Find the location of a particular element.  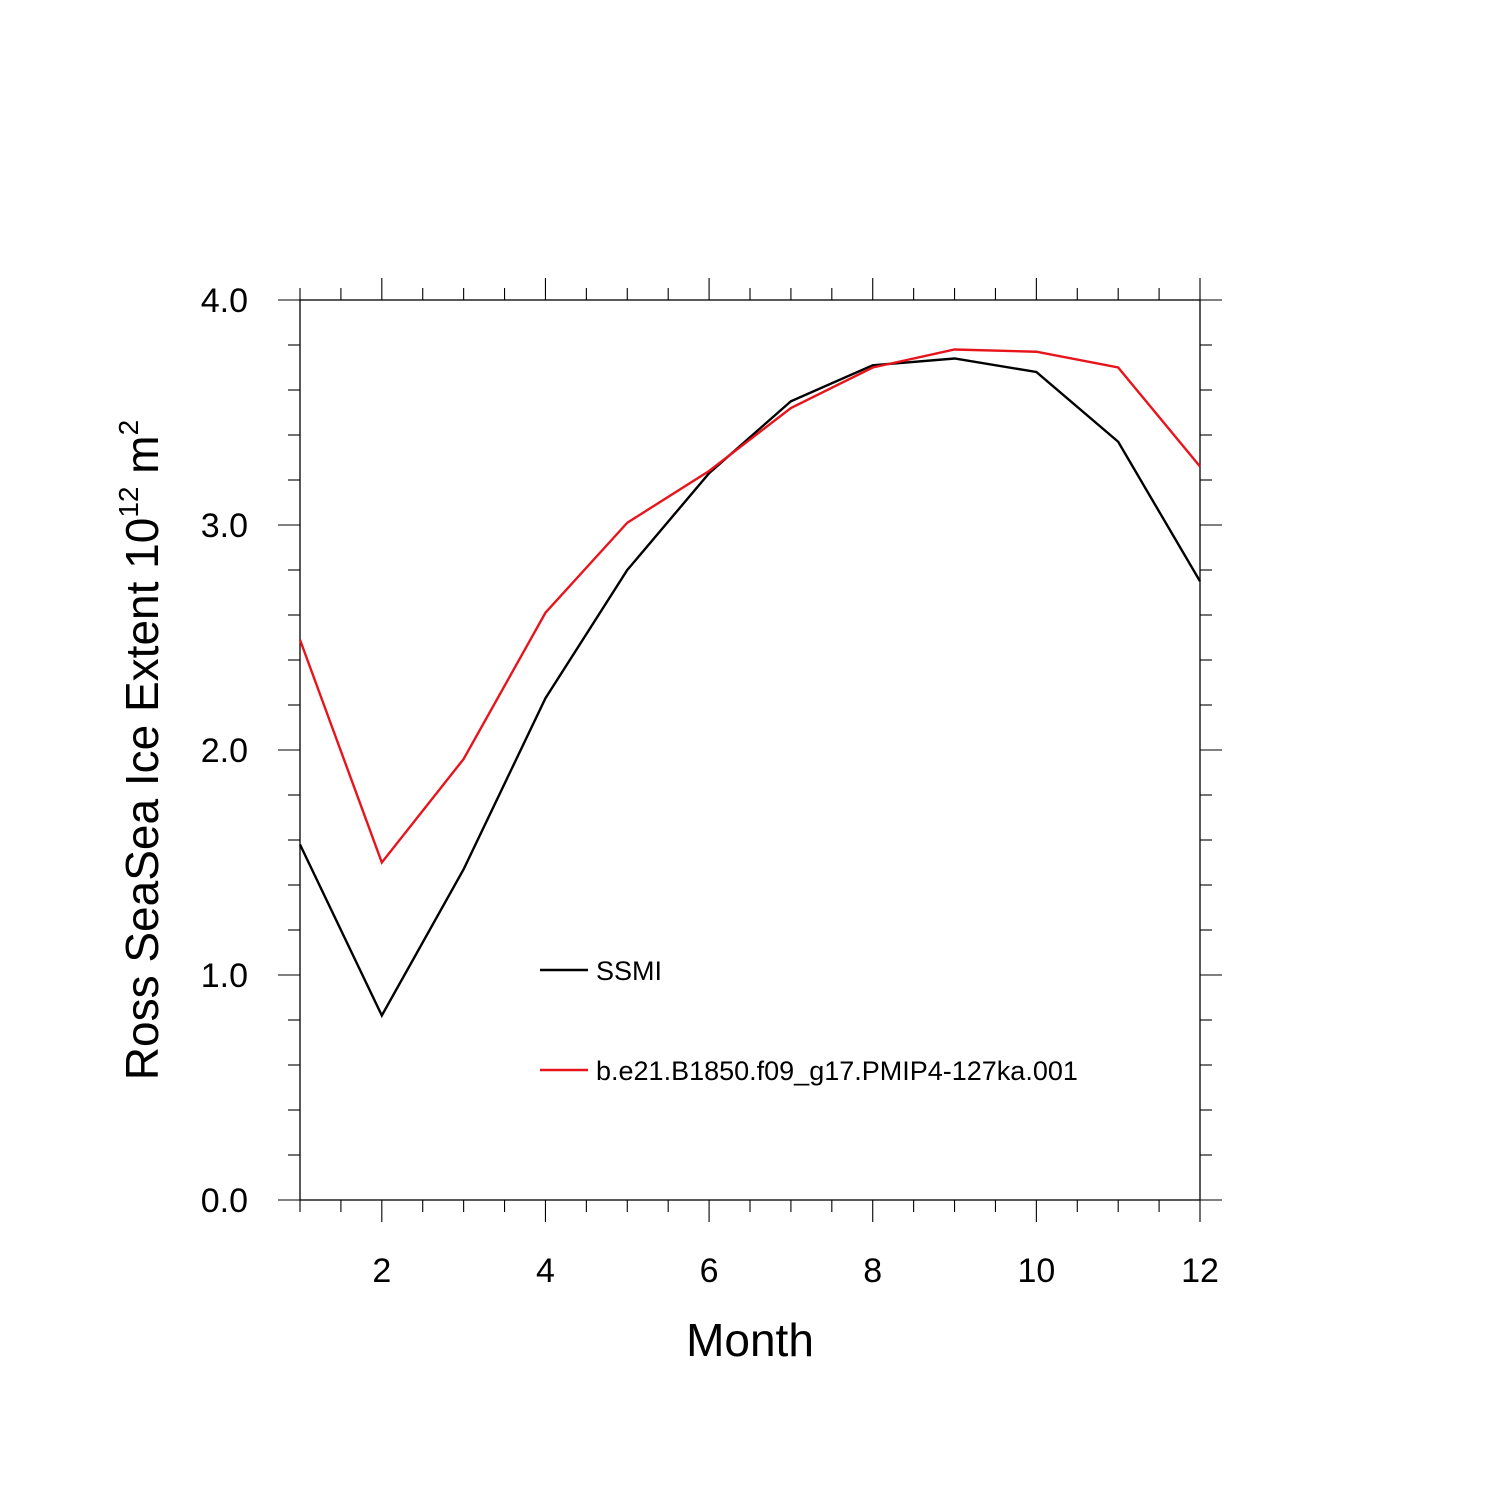

legend: SSMI b.e21.B1850.f09_g17.PMIP4-127ka.001 is located at coordinates (809, 1021).